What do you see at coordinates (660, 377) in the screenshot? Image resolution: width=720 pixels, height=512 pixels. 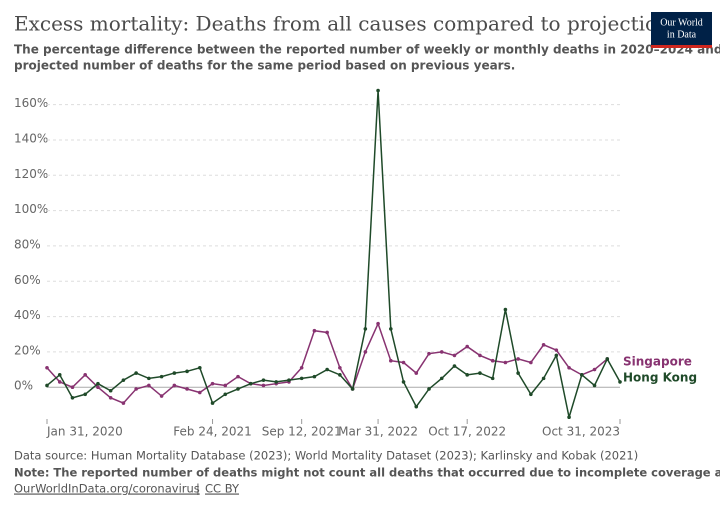 I see `series-label: Hong Kong` at bounding box center [660, 377].